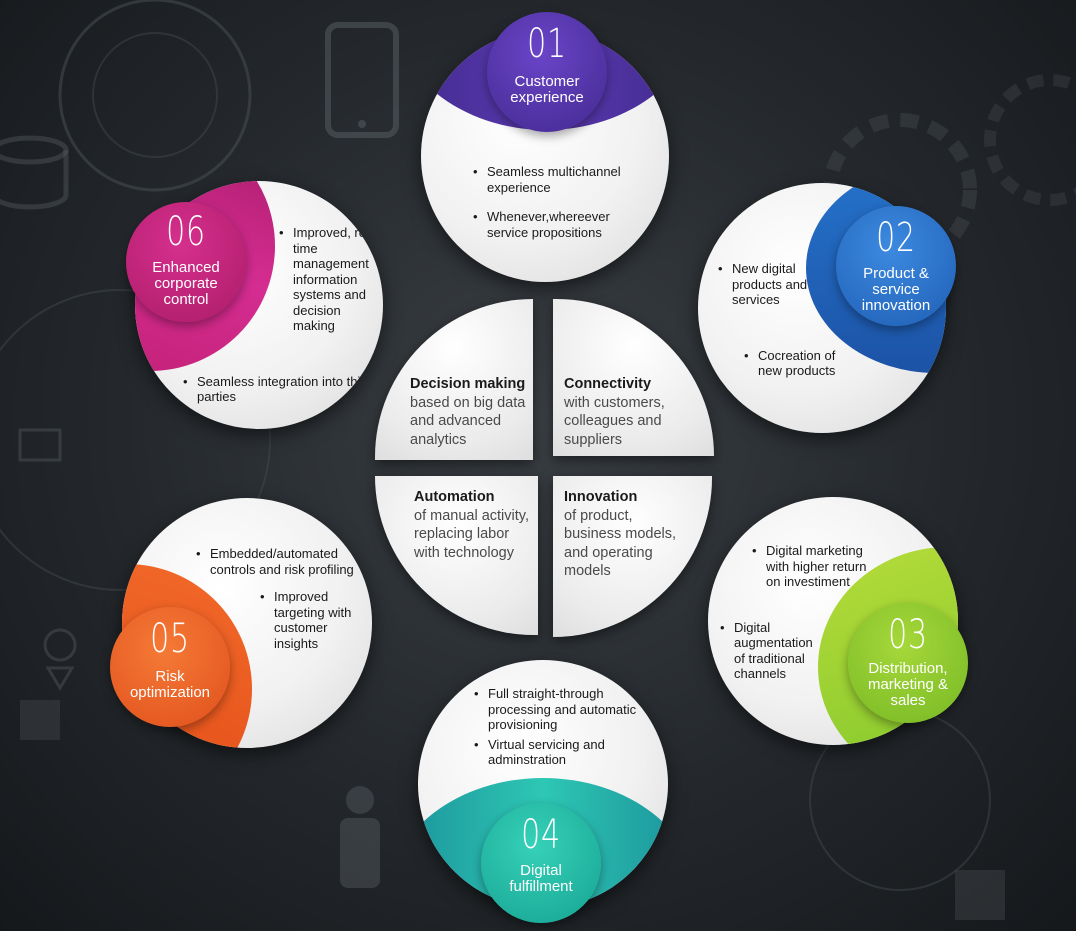  I want to click on segment-06-badge: 06 Enhanced corporate control, so click(186, 262).